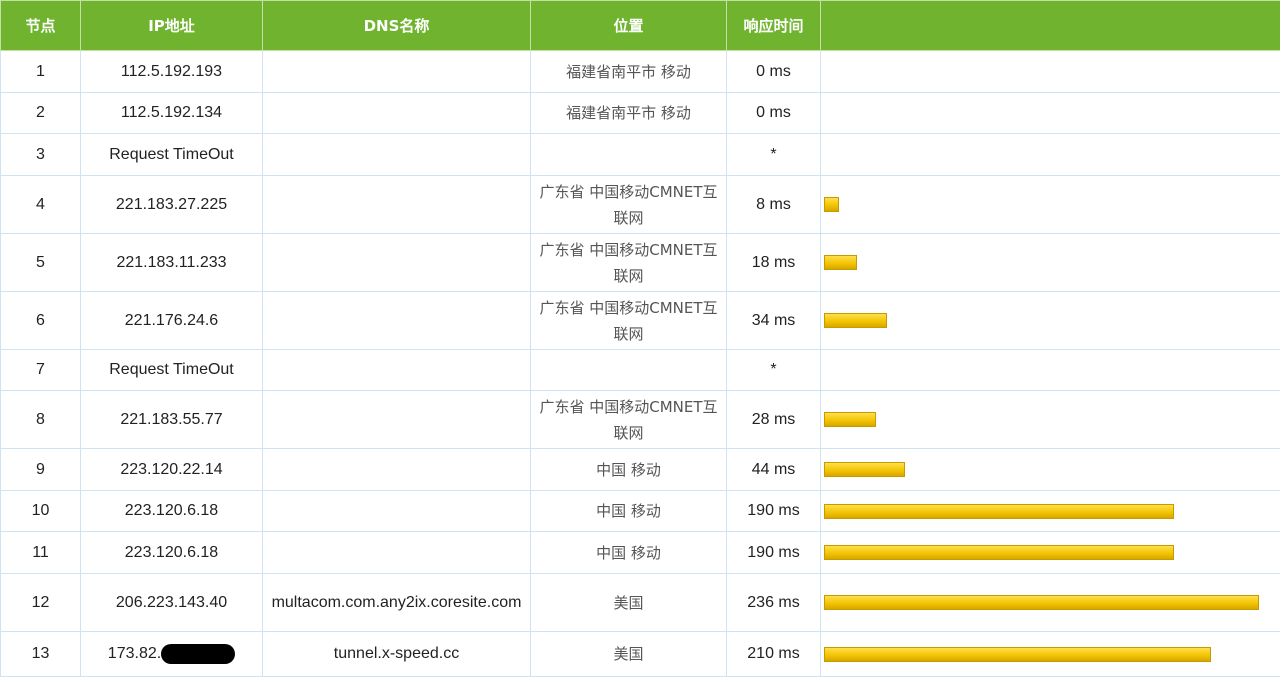  What do you see at coordinates (774, 603) in the screenshot?
I see `time-cell: 236 ms` at bounding box center [774, 603].